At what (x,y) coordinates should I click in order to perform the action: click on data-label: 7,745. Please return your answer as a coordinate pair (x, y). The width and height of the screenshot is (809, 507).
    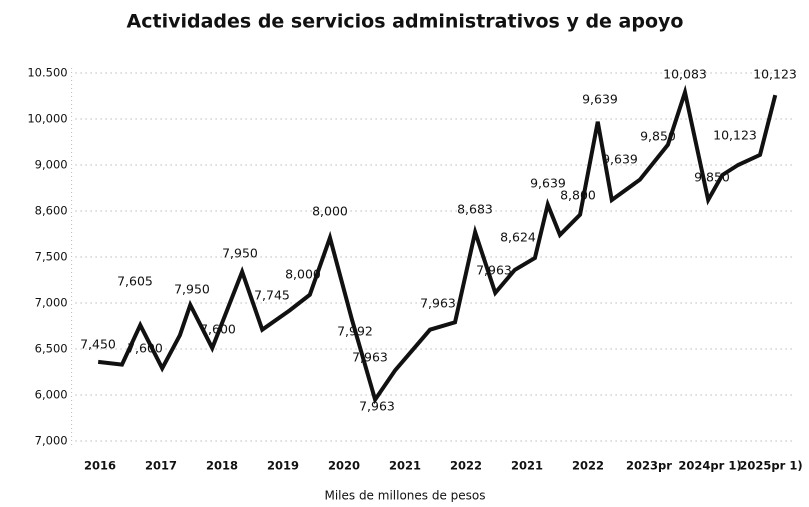
    Looking at the image, I should click on (272, 295).